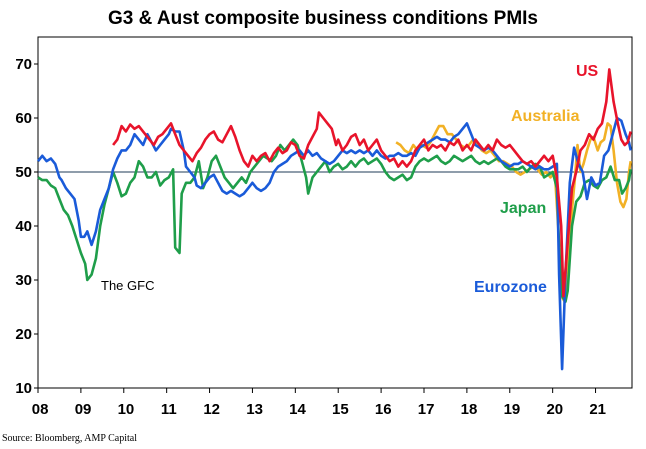 This screenshot has height=449, width=646. What do you see at coordinates (23, 388) in the screenshot?
I see `y-tick-label: 10` at bounding box center [23, 388].